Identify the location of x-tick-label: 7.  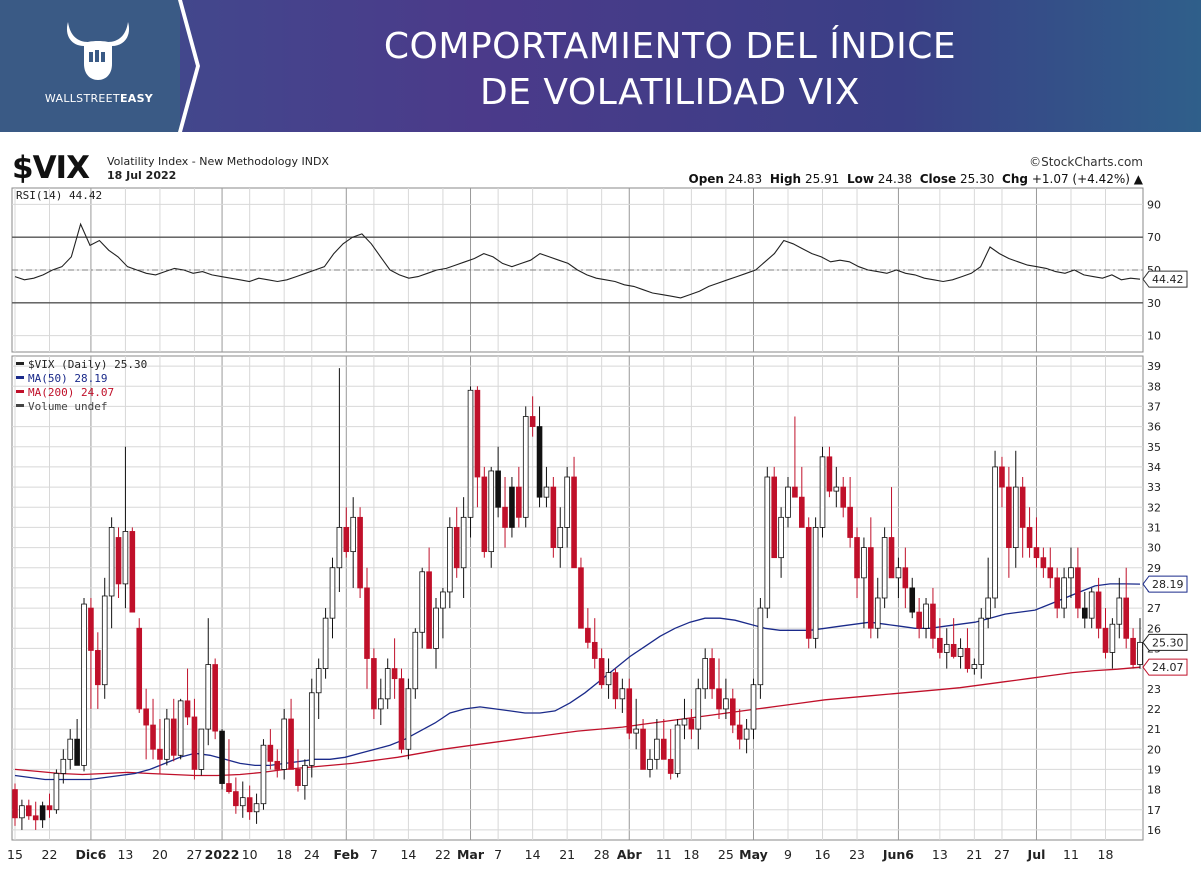
(498, 854).